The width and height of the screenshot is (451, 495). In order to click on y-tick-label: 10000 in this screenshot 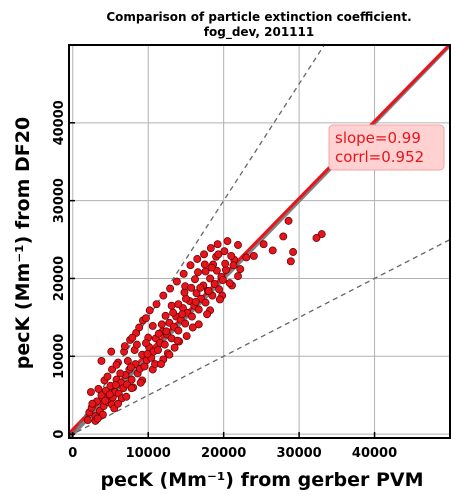, I will do `click(59, 356)`.